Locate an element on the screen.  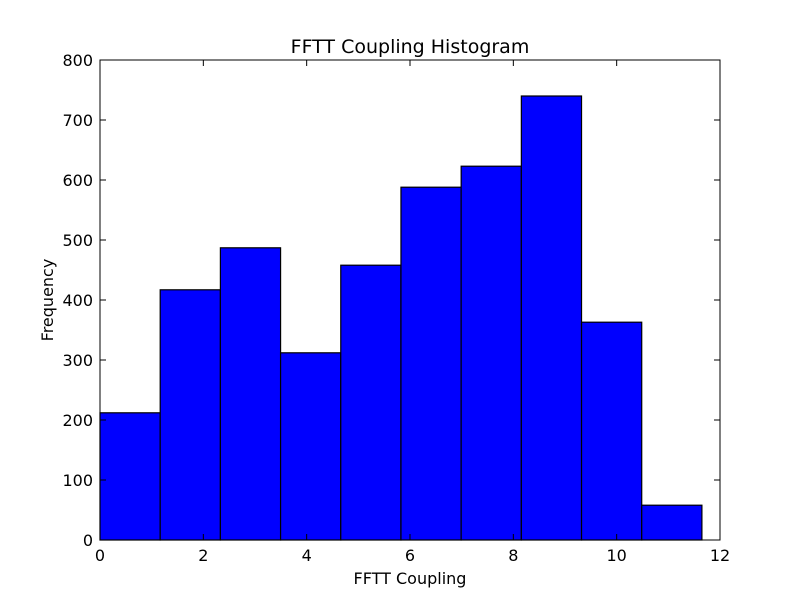
y-tick-label: 400 is located at coordinates (77, 300).